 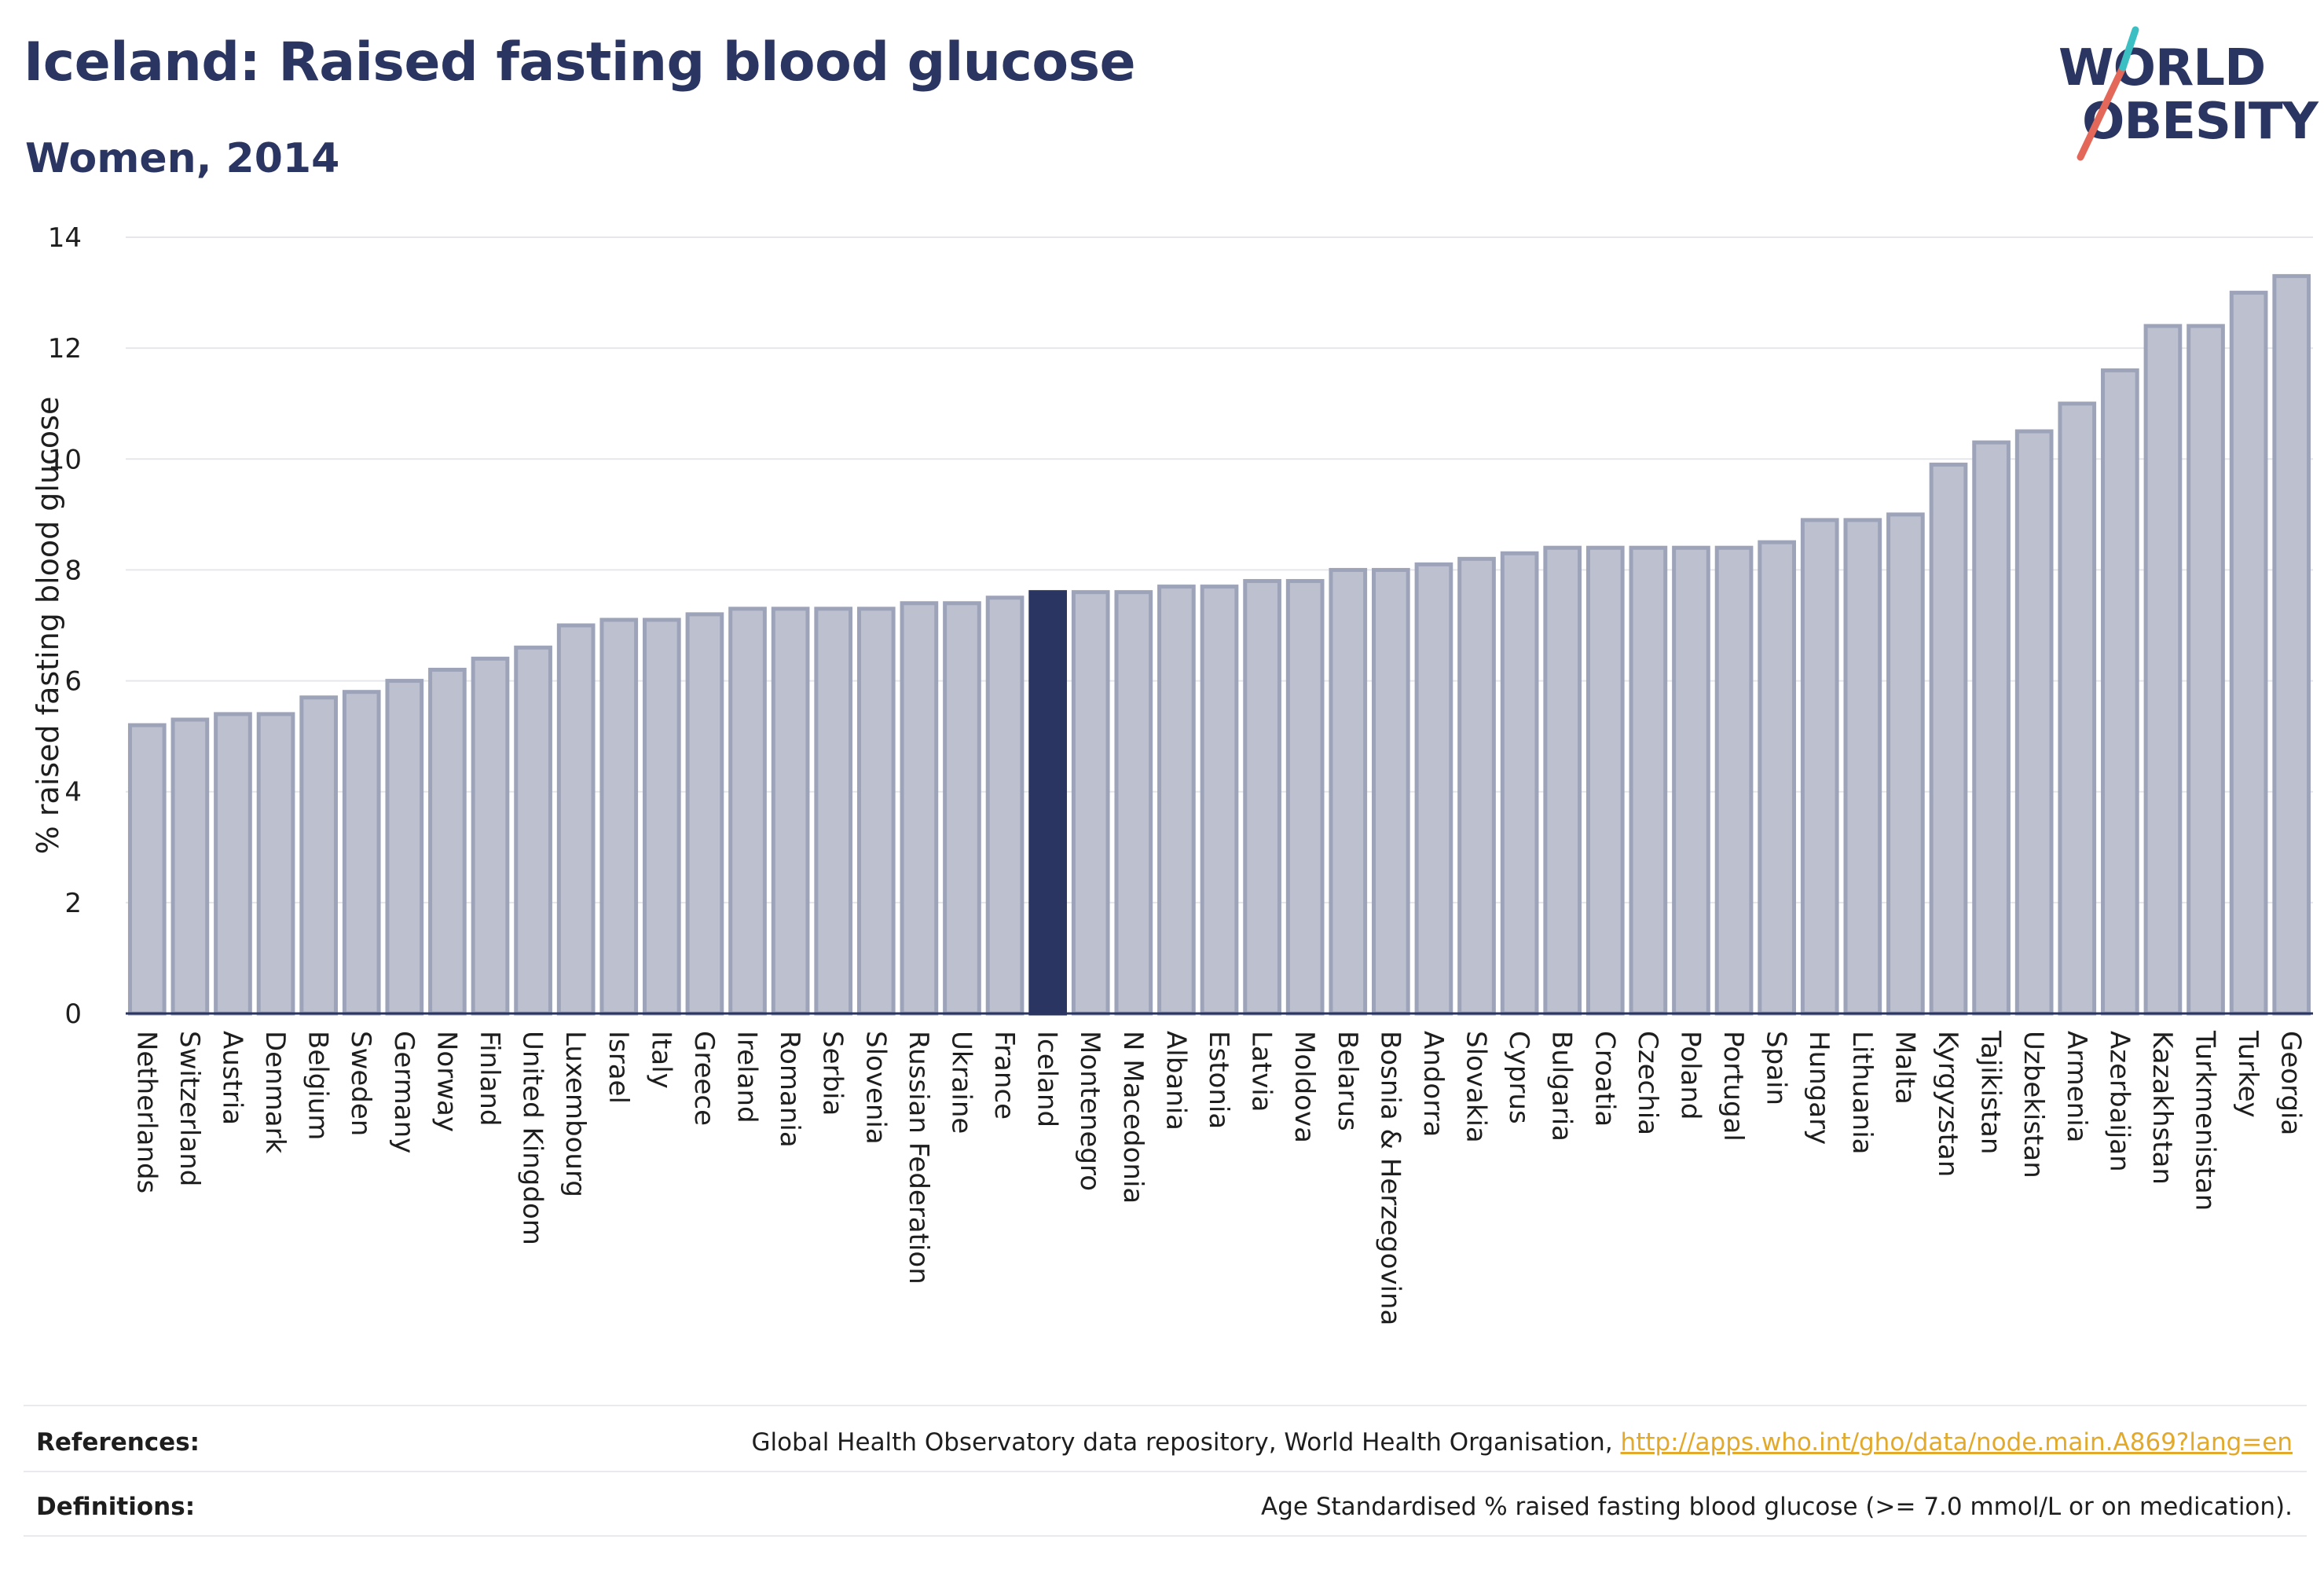 I want to click on y-tick-label: 10, so click(x=65, y=459).